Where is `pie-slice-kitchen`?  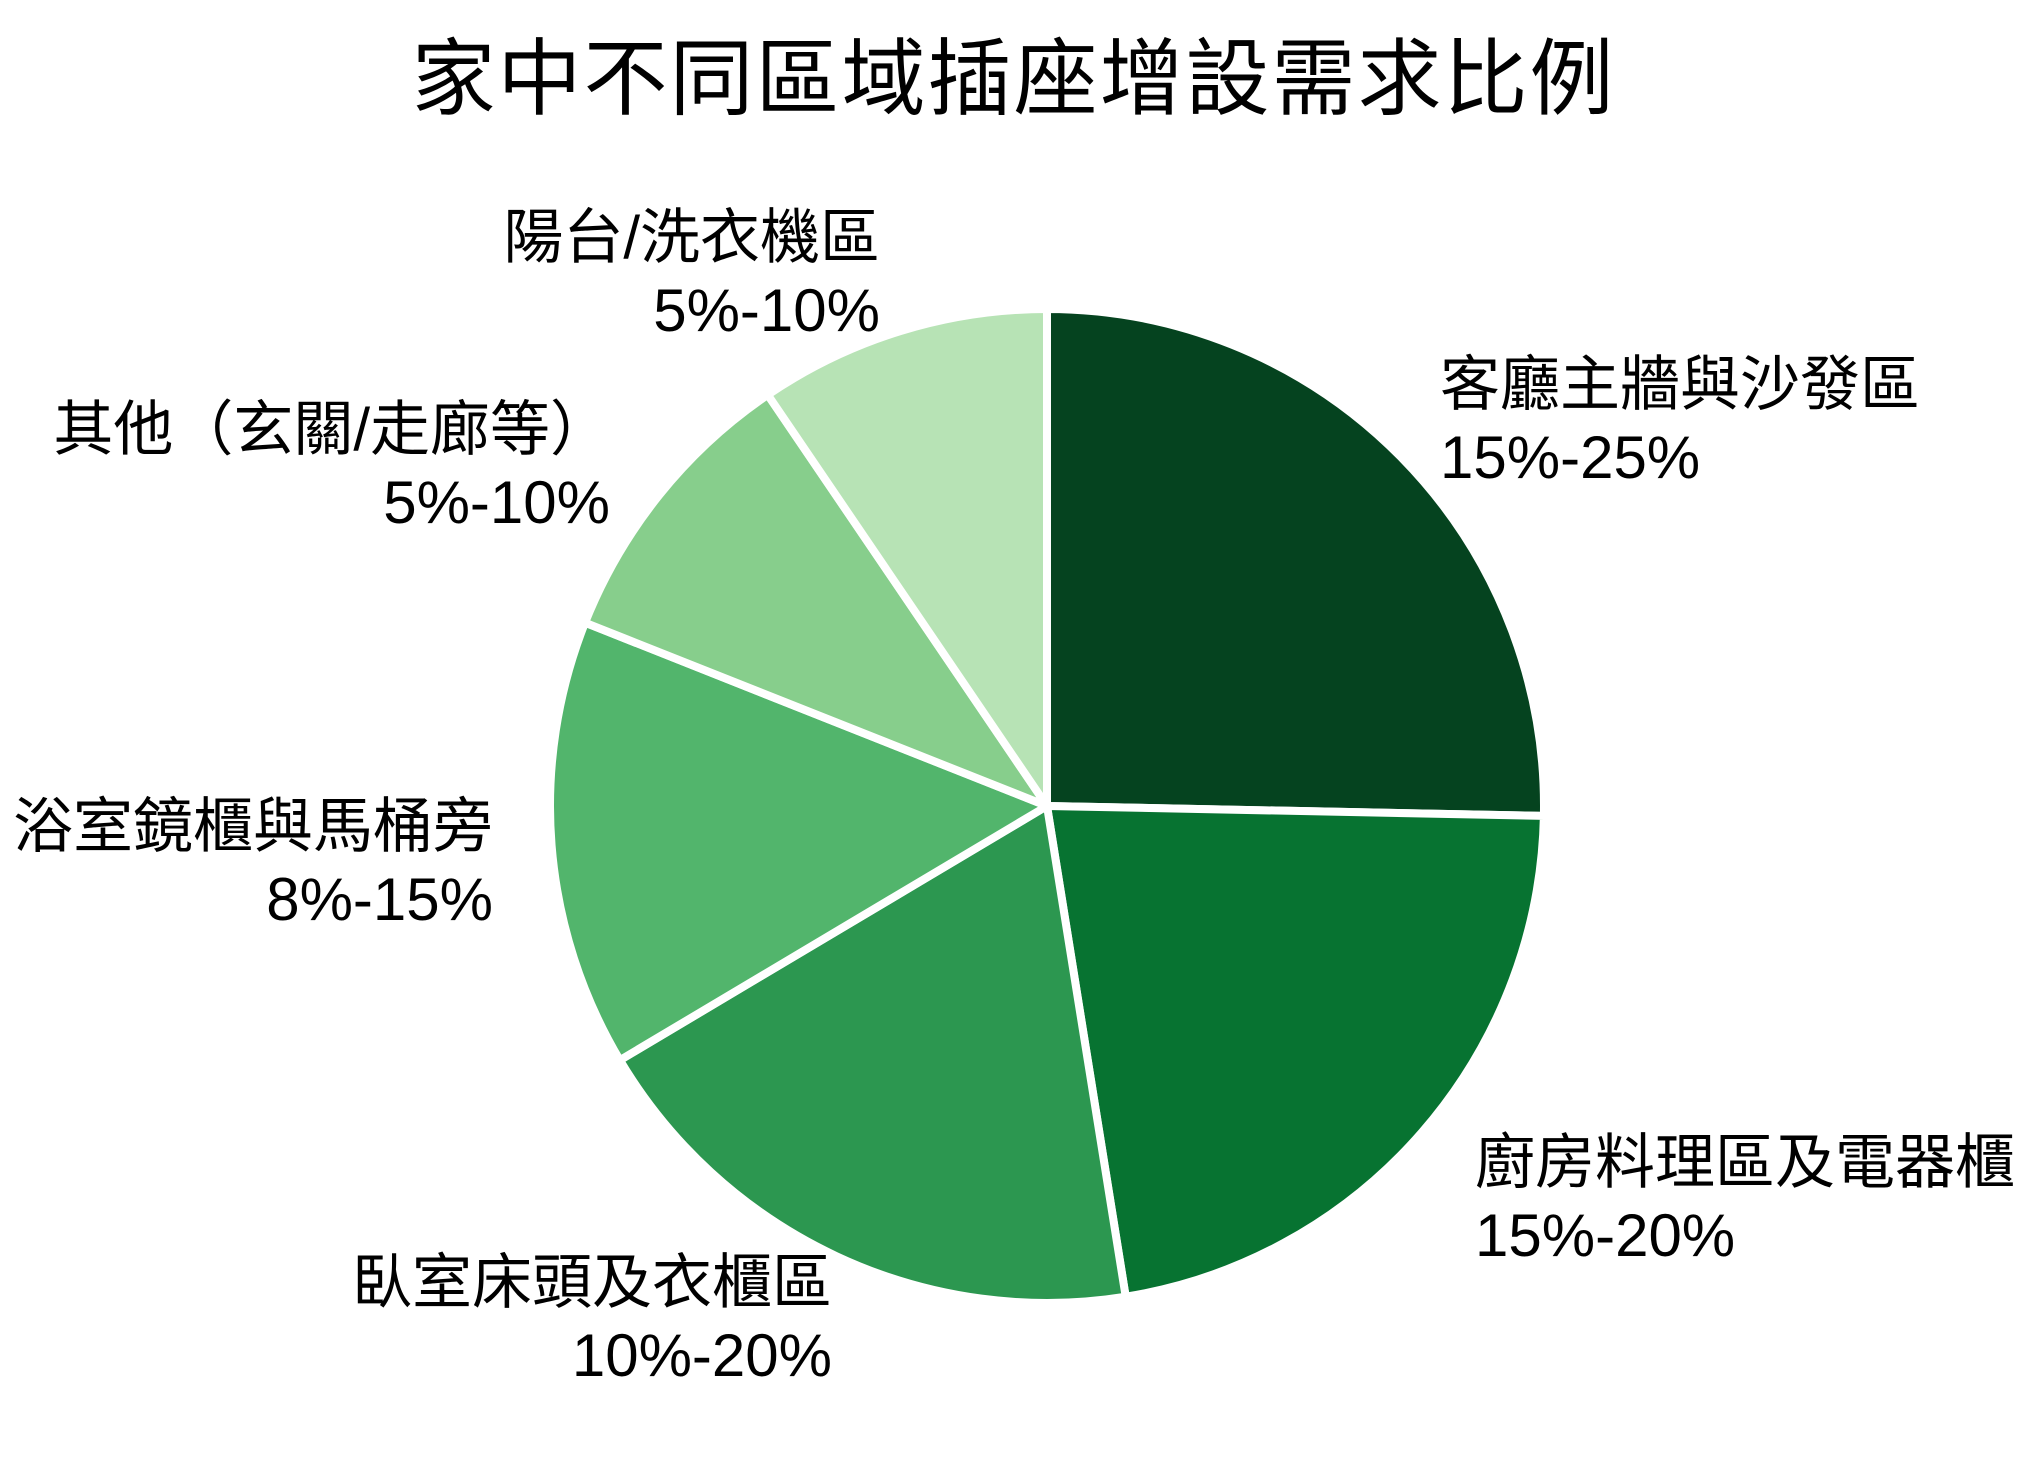 pie-slice-kitchen is located at coordinates (1295, 1051).